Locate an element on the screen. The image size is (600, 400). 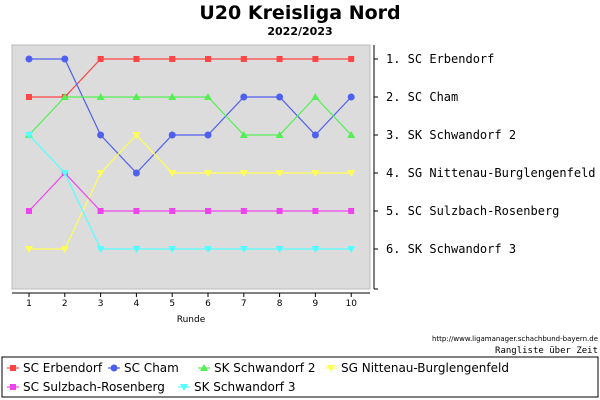
x-axis-label: Runde is located at coordinates (191, 320).